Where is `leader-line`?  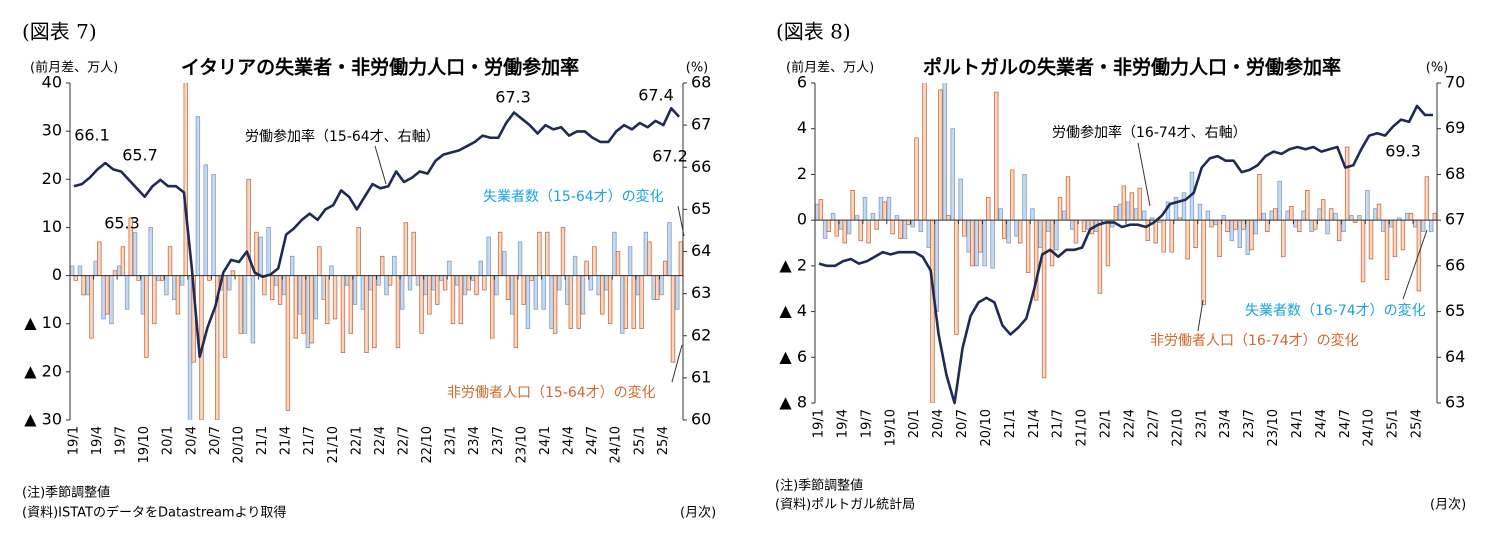 leader-line is located at coordinates (1144, 174).